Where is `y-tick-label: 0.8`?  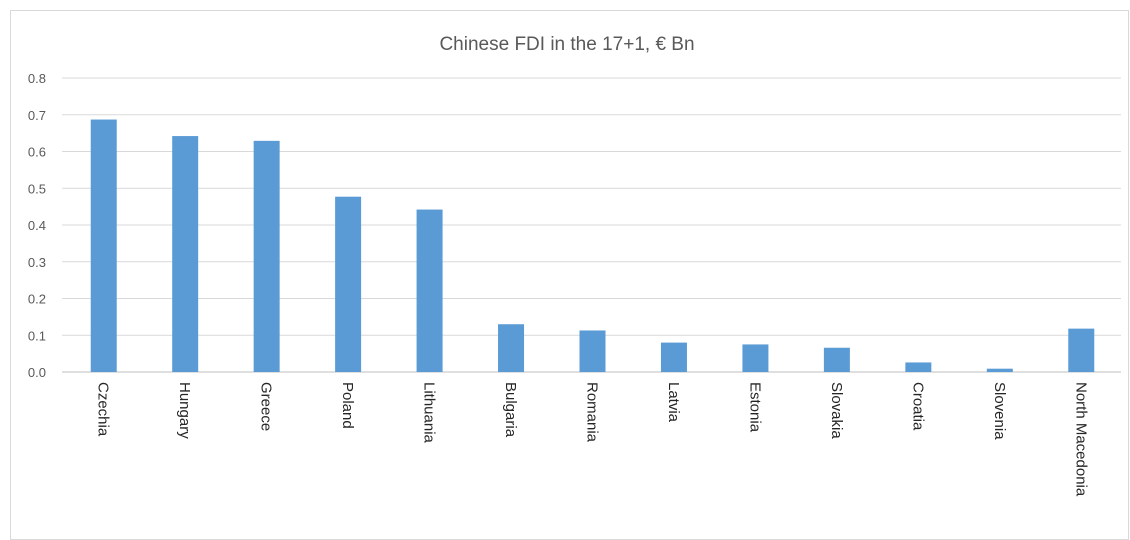 y-tick-label: 0.8 is located at coordinates (37, 78).